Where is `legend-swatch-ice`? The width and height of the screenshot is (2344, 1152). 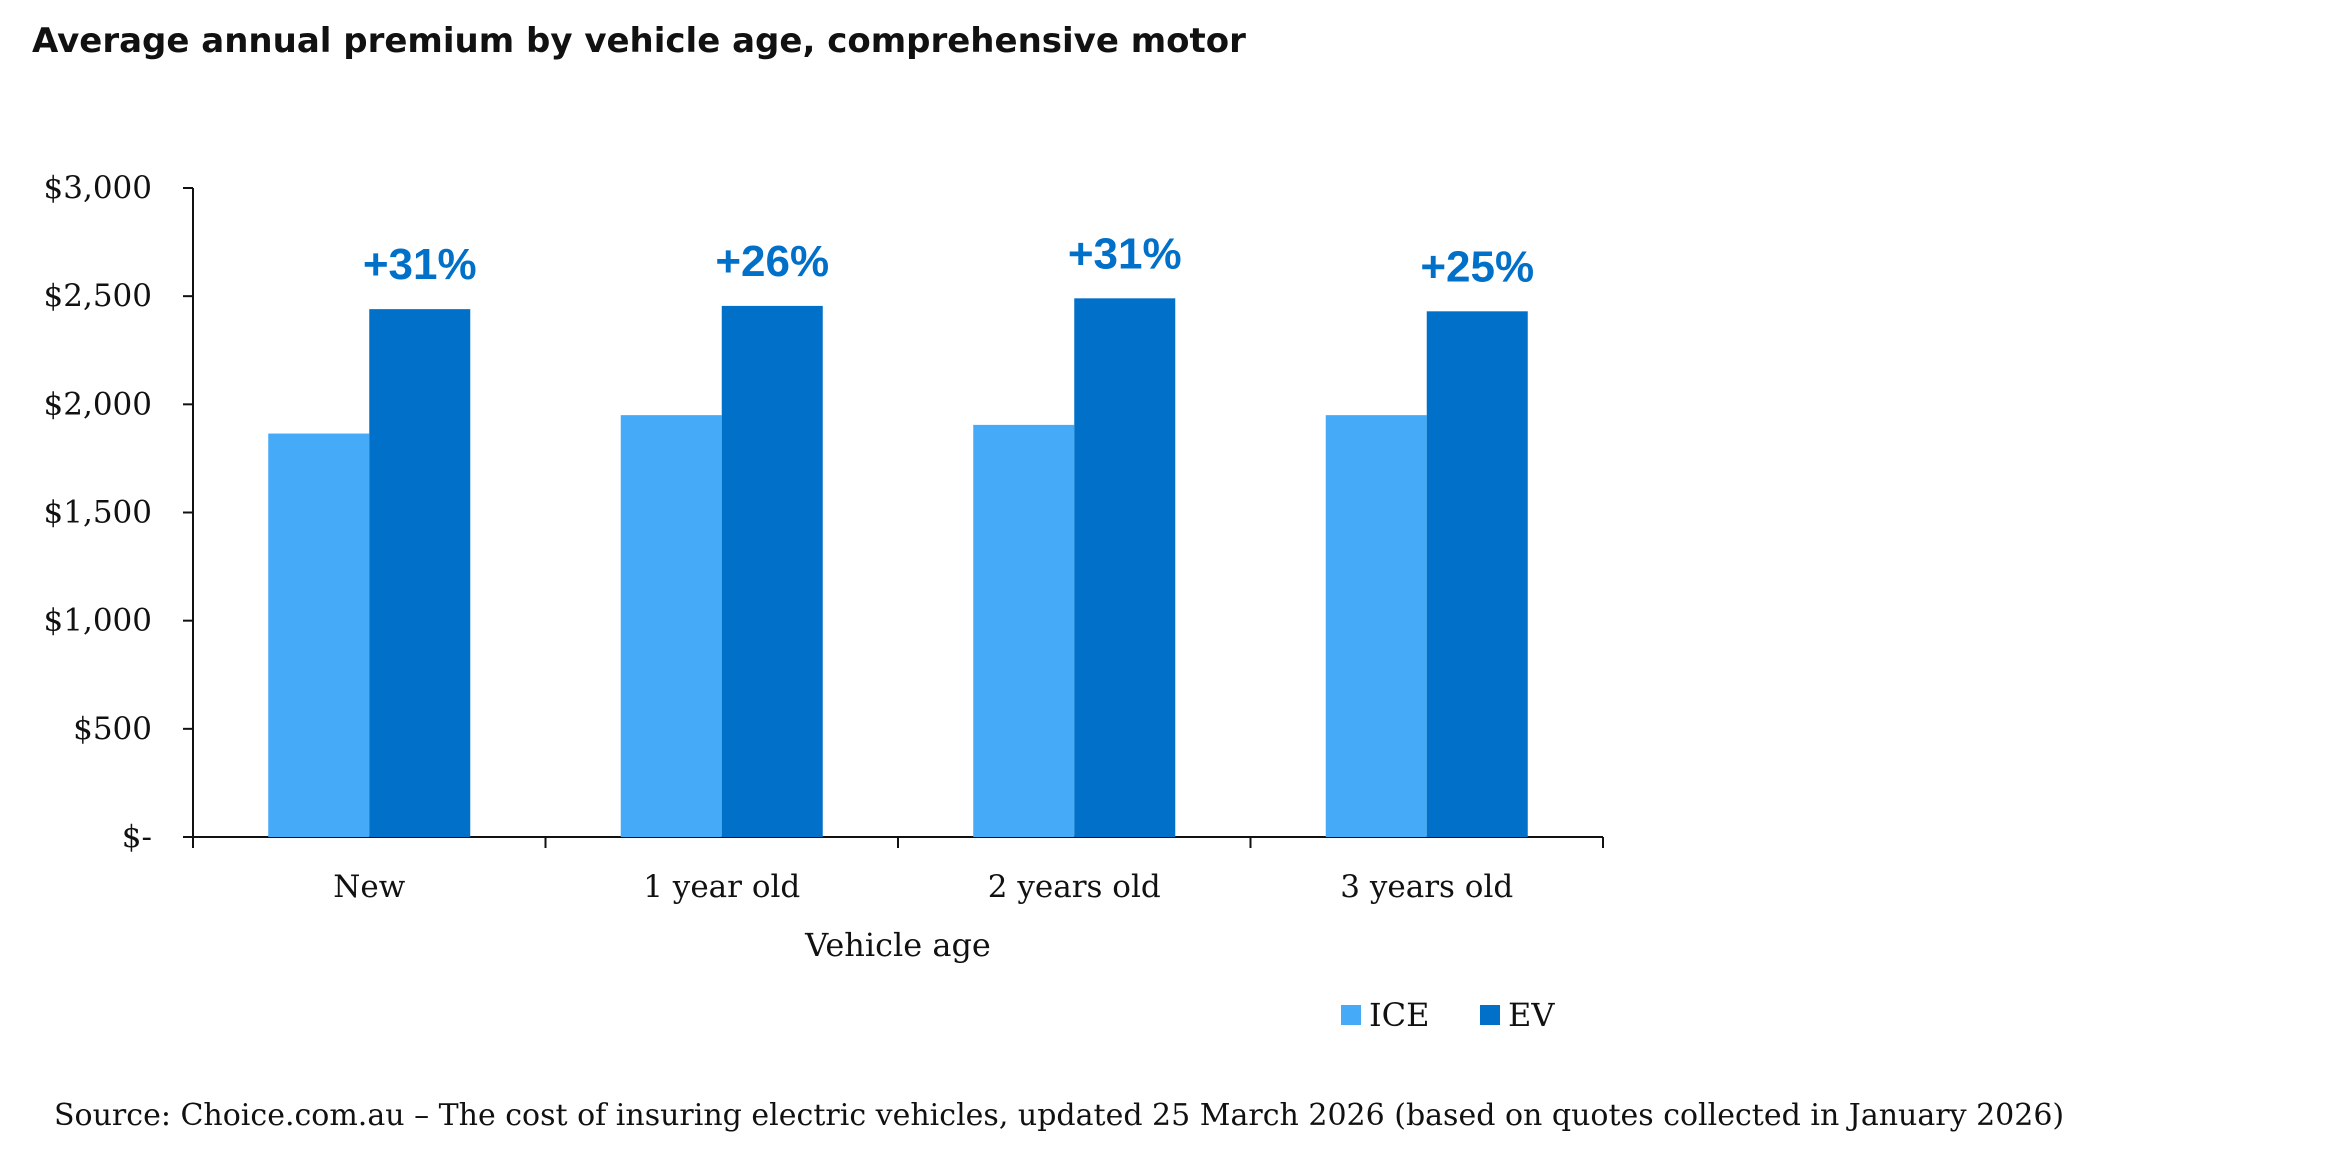 legend-swatch-ice is located at coordinates (1351, 1015).